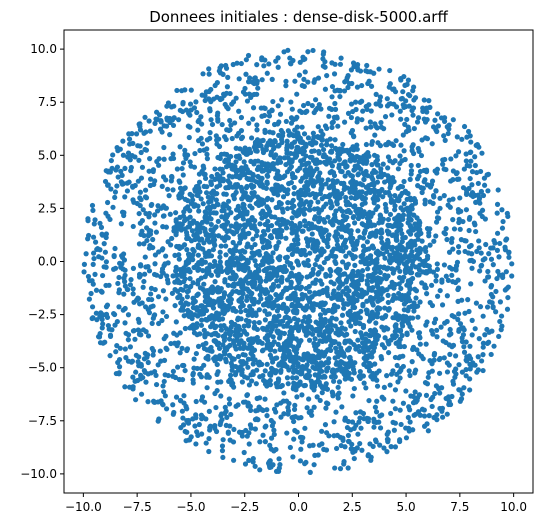  What do you see at coordinates (42, 421) in the screenshot?
I see `y-tick-label: −7.5` at bounding box center [42, 421].